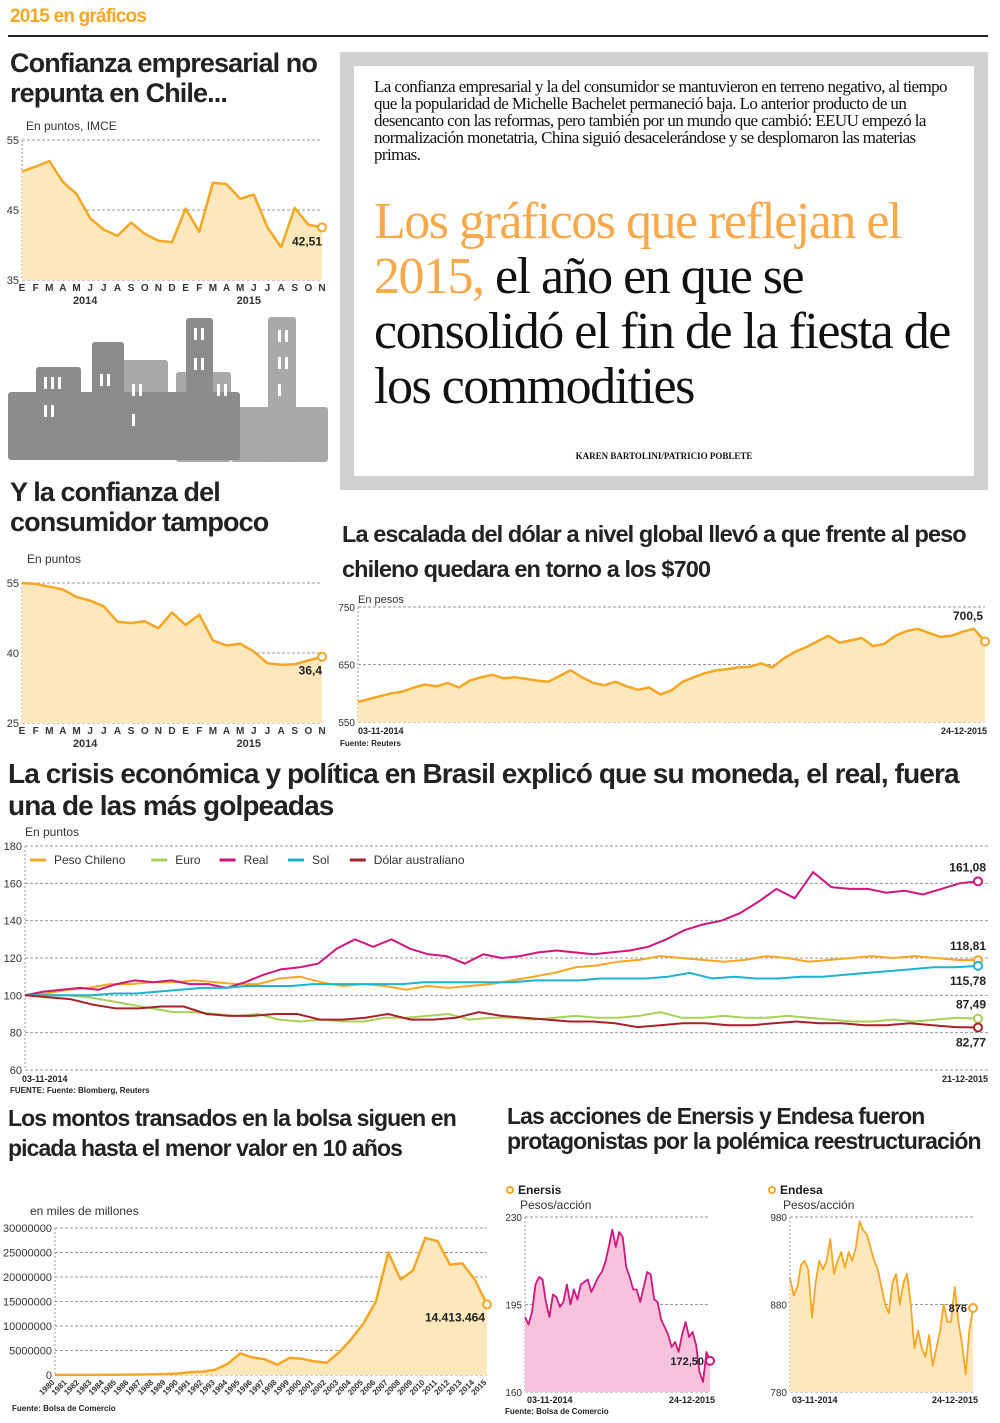 The height and width of the screenshot is (1423, 1000). Describe the element at coordinates (778, 1218) in the screenshot. I see `y-tick-label: 980` at that location.